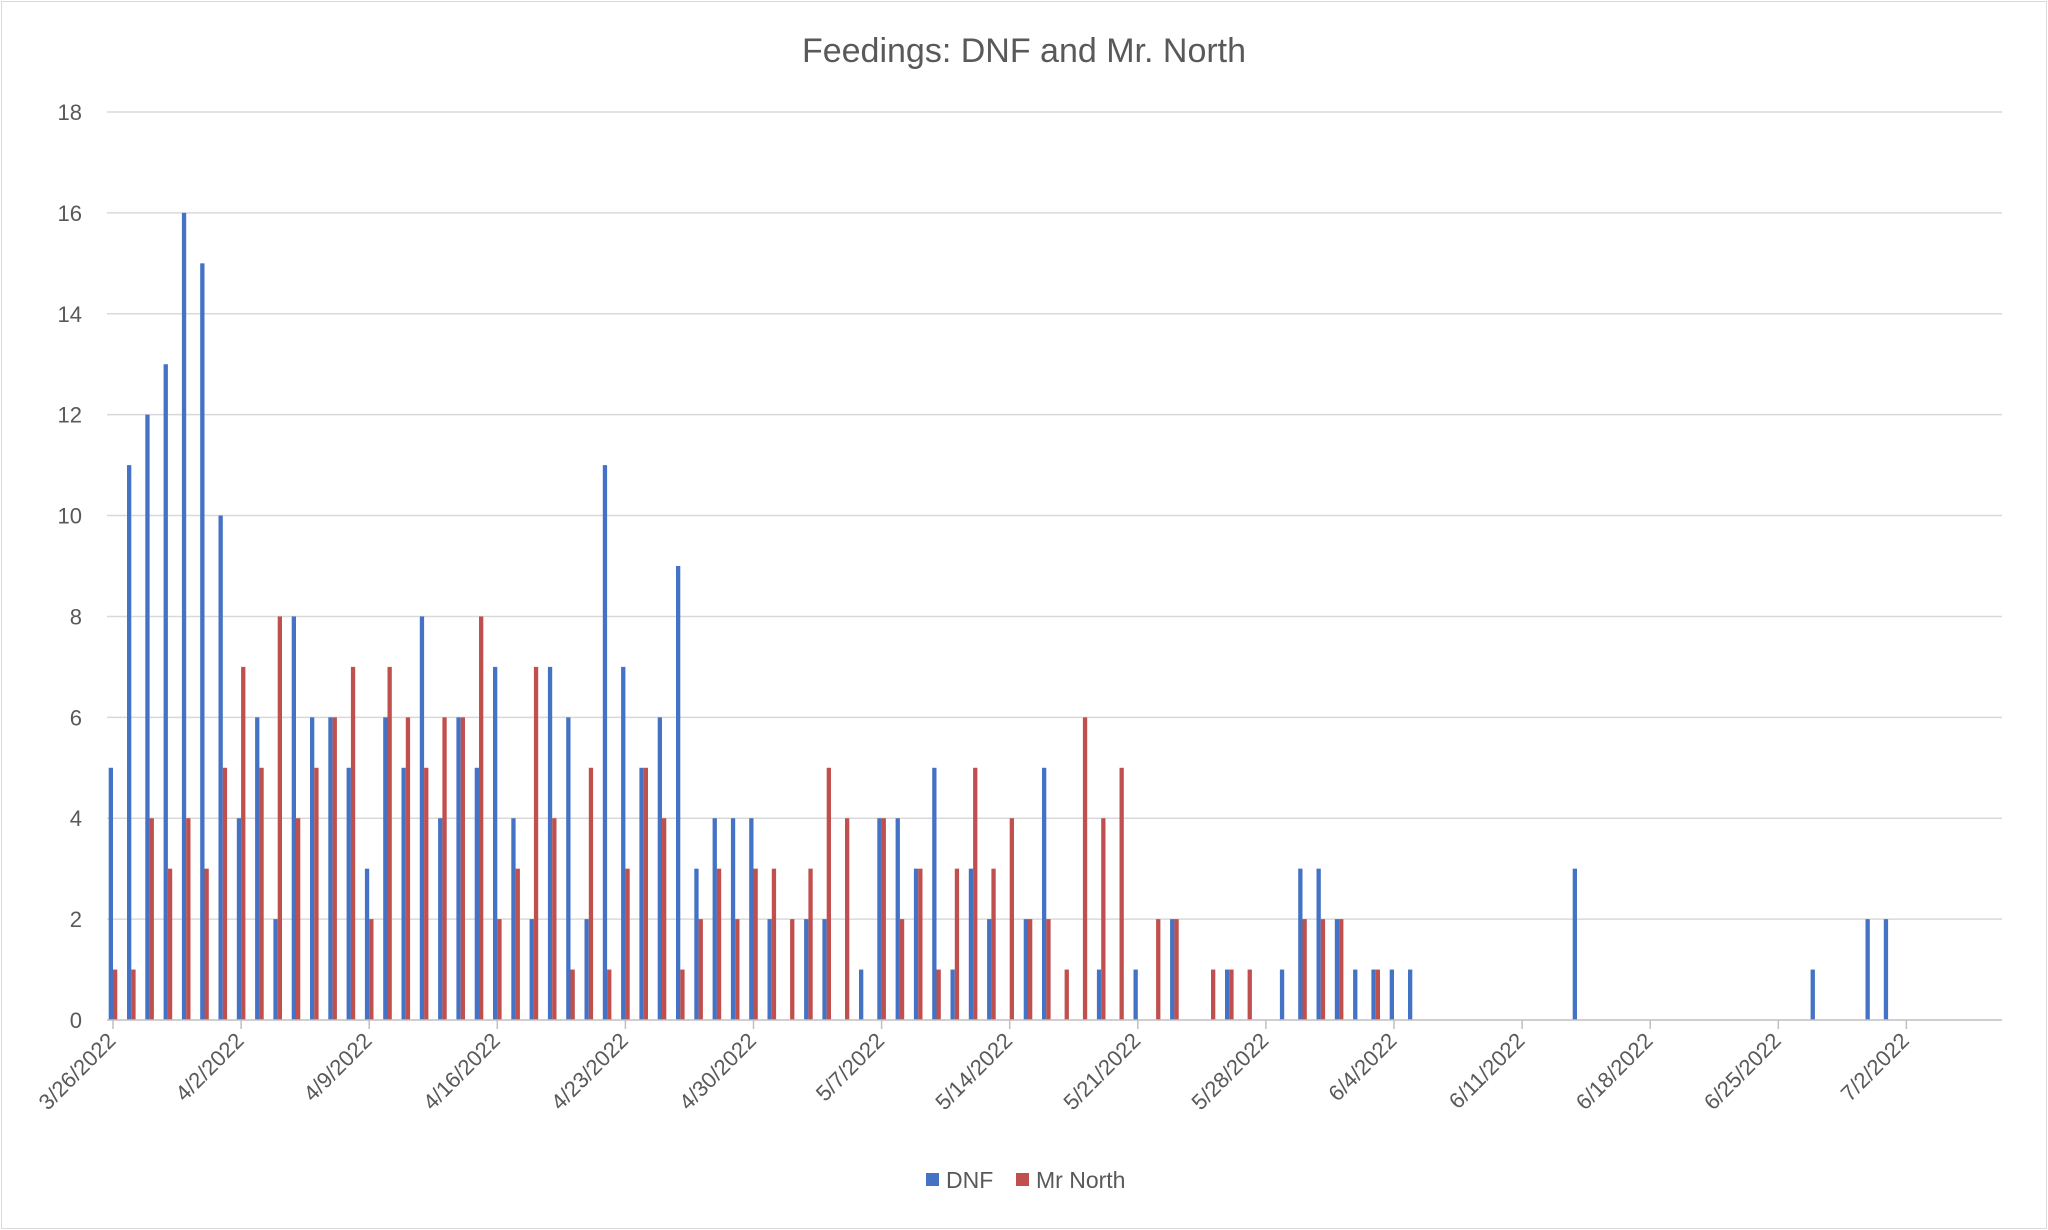  I want to click on legend-label: Mr North, so click(1080, 1180).